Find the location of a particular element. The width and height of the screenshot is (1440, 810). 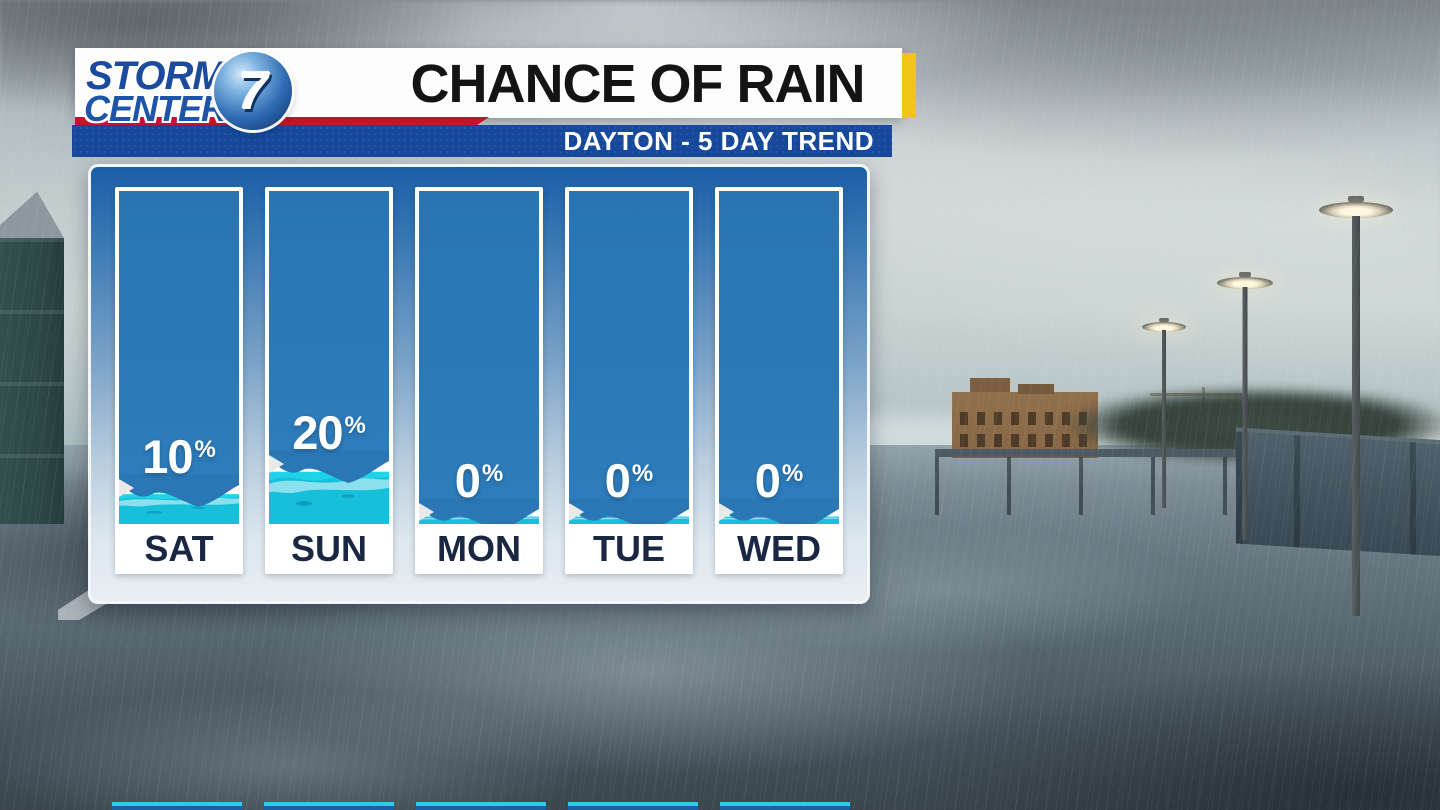

day-label: WED is located at coordinates (779, 548).